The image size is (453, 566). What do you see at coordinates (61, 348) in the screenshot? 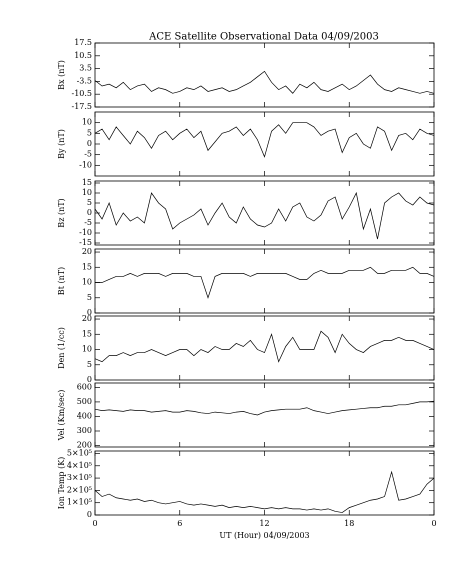
I see `y-axis-label: Den (1/cc)` at bounding box center [61, 348].